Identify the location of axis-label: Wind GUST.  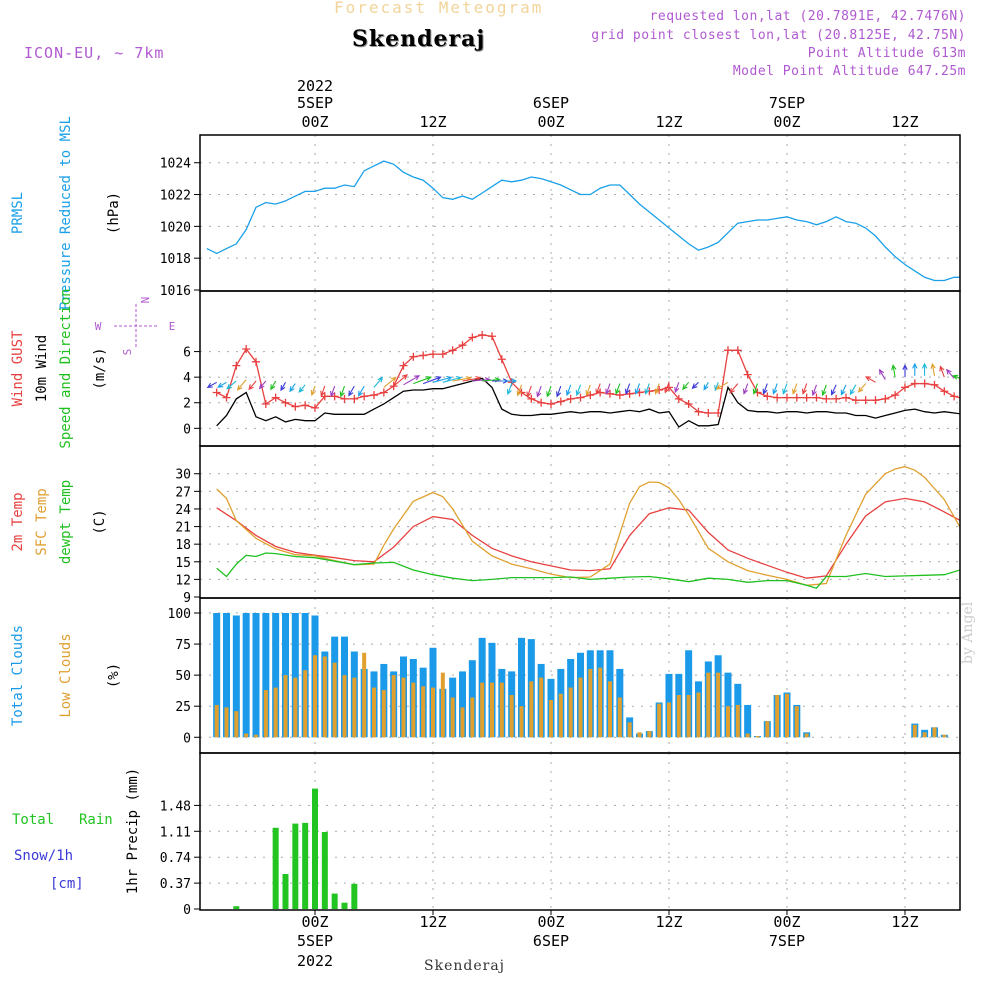
(18, 368).